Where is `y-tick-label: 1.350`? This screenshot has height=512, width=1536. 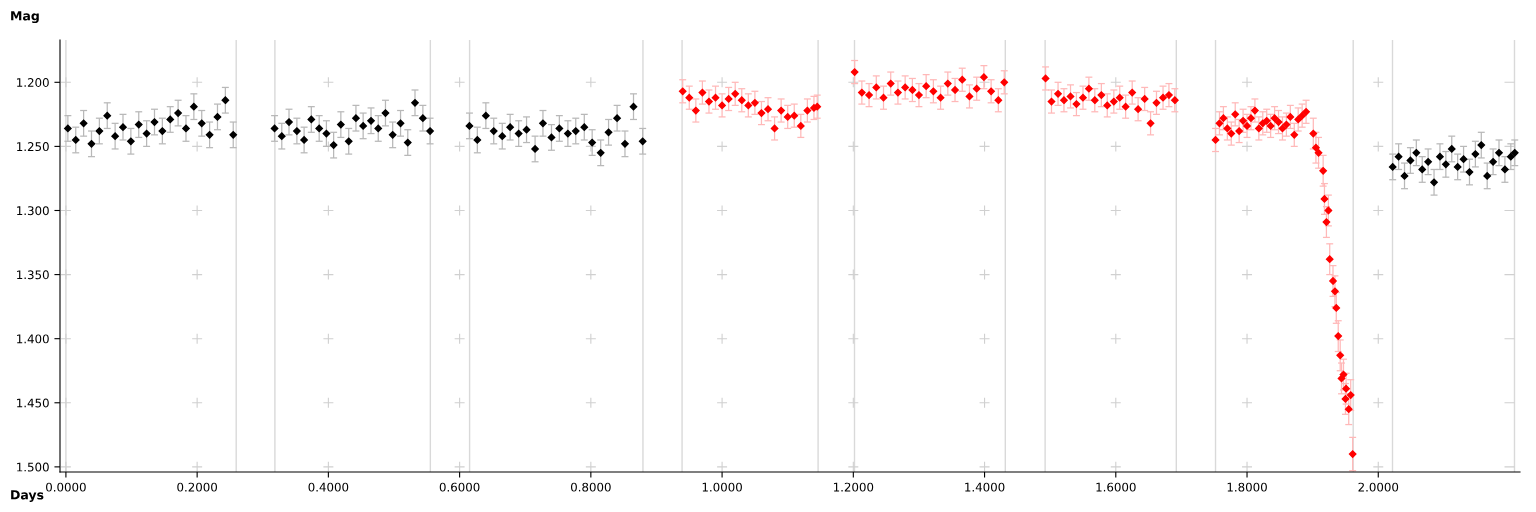 y-tick-label: 1.350 is located at coordinates (33, 275).